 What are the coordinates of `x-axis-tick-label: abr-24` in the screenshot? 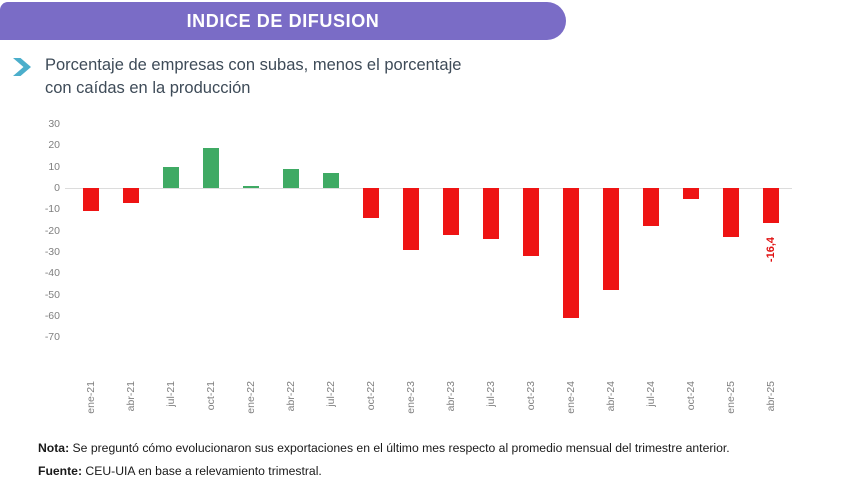 It's located at (611, 396).